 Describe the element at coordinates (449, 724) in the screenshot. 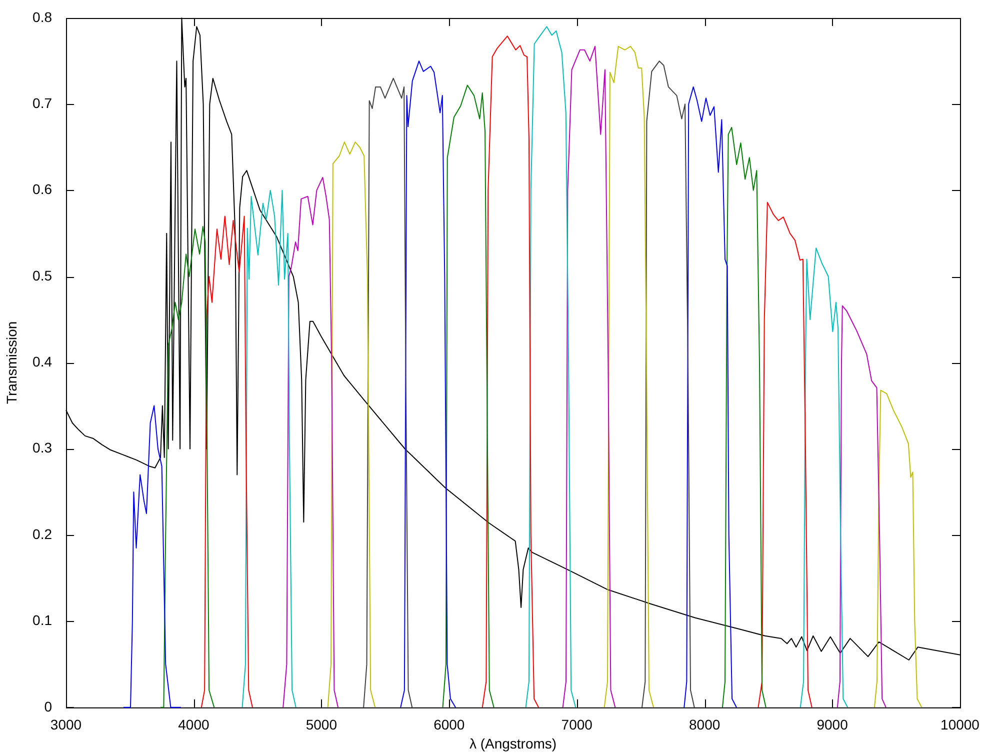

I see `x-tick-label: 6000` at that location.